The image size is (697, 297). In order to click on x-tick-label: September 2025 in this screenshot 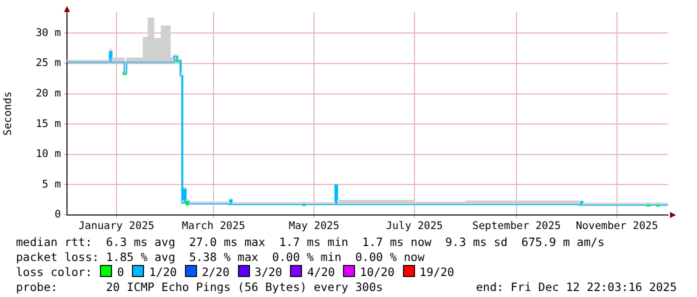, I will do `click(516, 226)`.